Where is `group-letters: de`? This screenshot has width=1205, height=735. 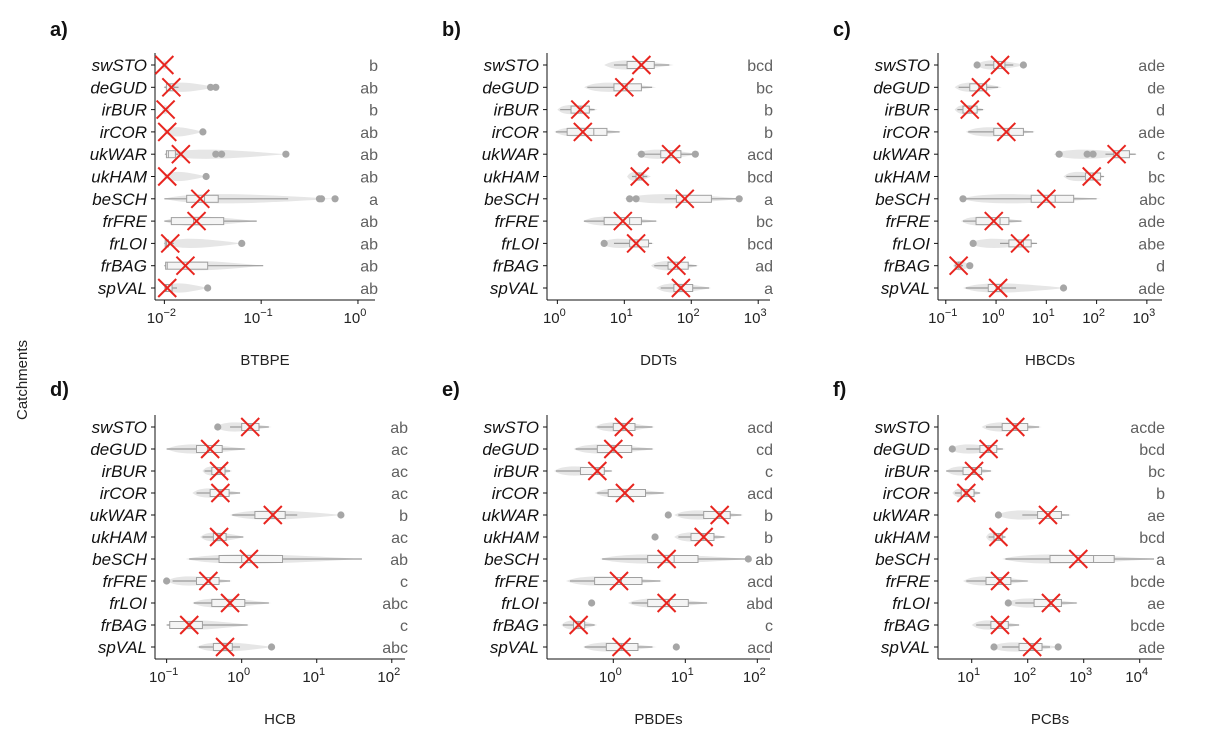 group-letters: de is located at coordinates (1156, 88).